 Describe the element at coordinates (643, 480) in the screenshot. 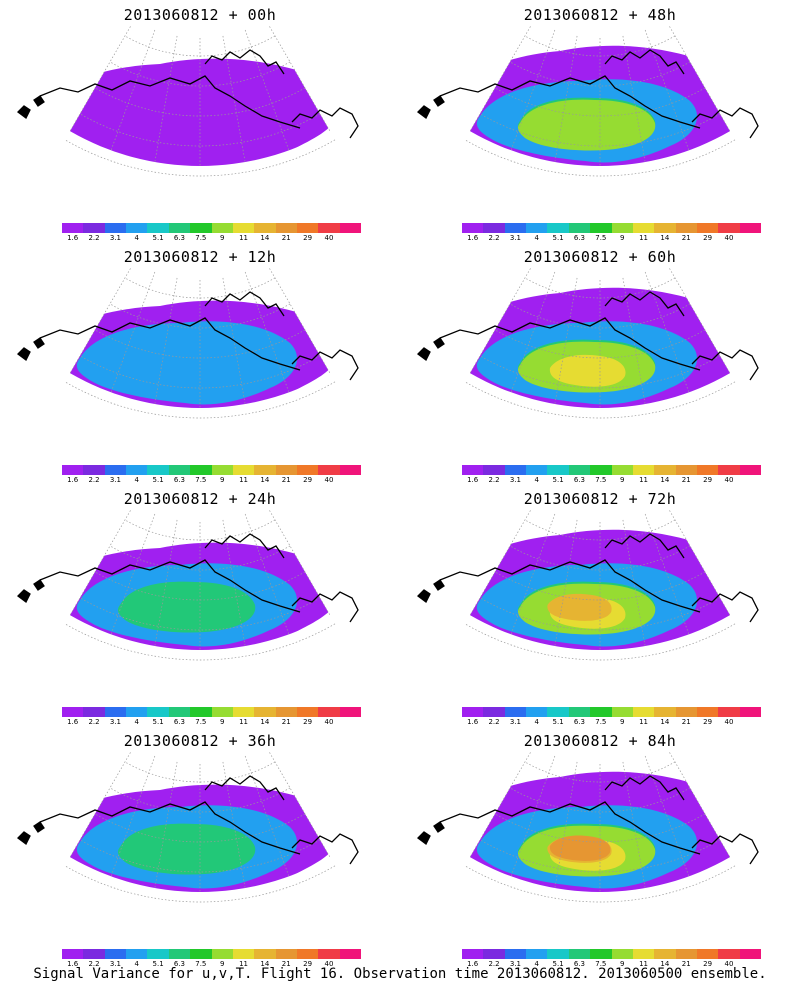

I see `colorbar-tick-label: 11` at that location.